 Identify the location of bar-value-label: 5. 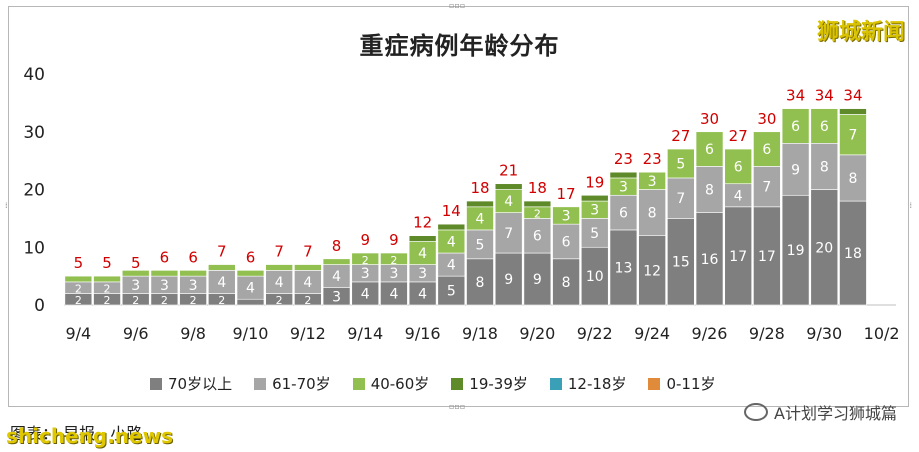
(594, 234).